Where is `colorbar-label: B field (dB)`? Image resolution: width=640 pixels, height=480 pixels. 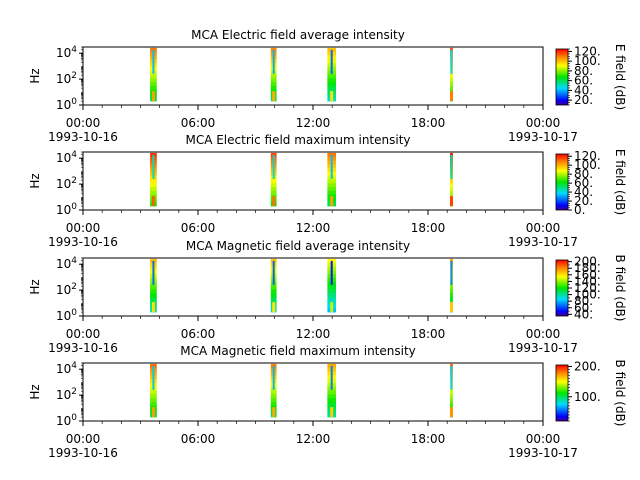 colorbar-label: B field (dB) is located at coordinates (620, 393).